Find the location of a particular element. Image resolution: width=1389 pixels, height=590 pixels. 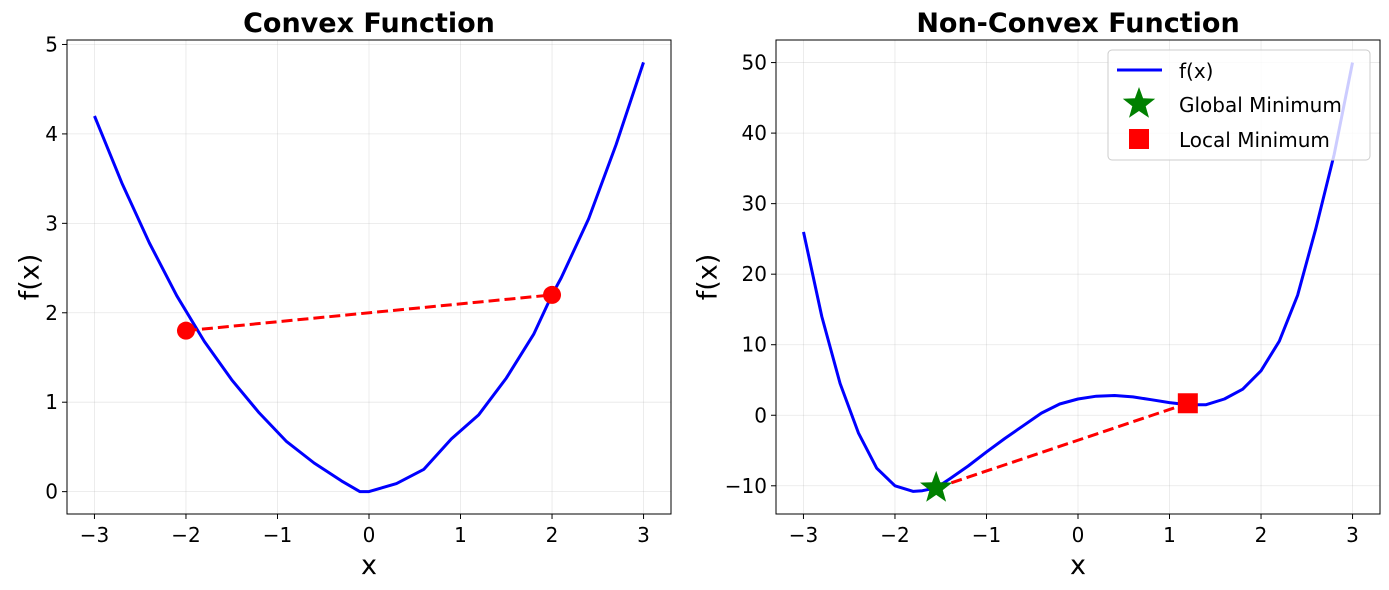

legend-square-icon is located at coordinates (1139, 139).